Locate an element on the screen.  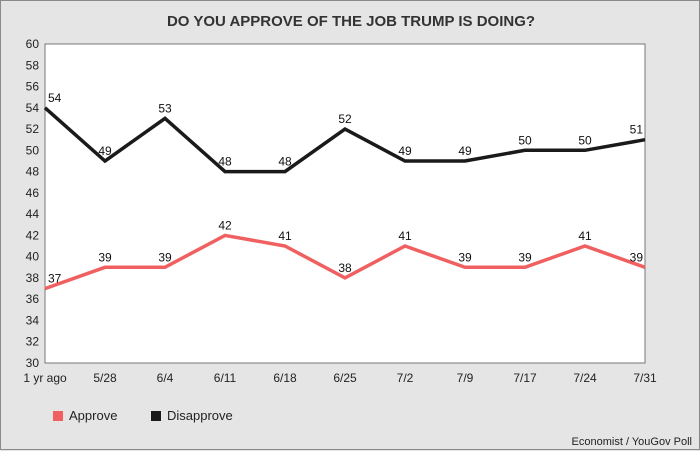
x-tick-label-0: 1 yr ago is located at coordinates (45, 378).